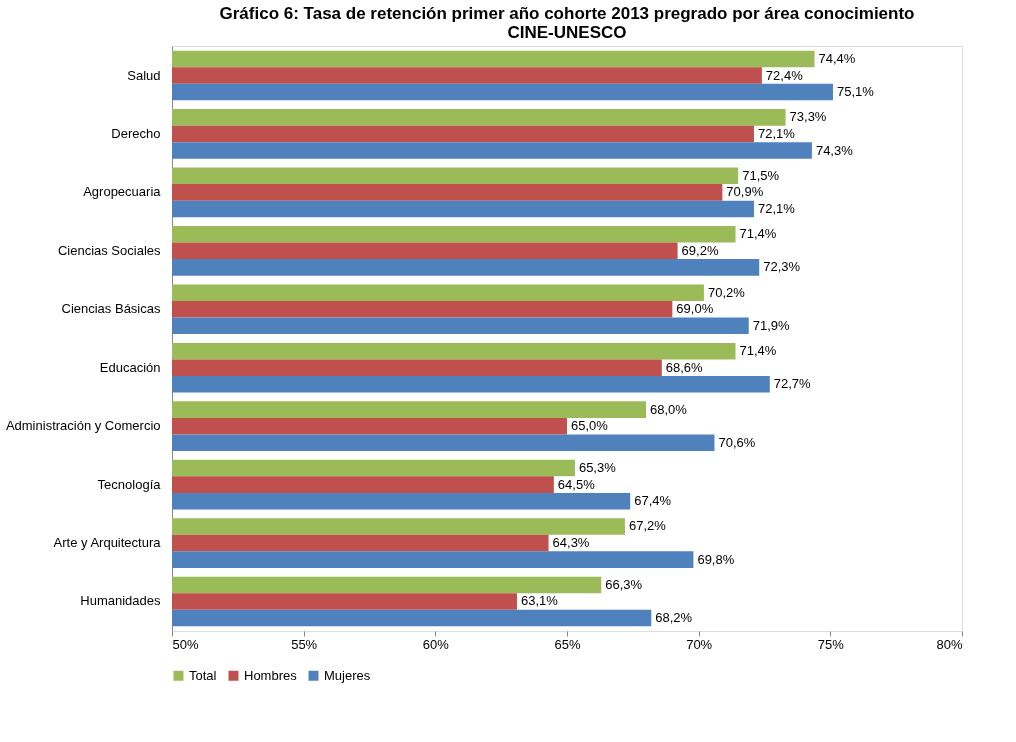 The height and width of the screenshot is (742, 1016). What do you see at coordinates (674, 618) in the screenshot?
I see `data-label: 68,2%` at bounding box center [674, 618].